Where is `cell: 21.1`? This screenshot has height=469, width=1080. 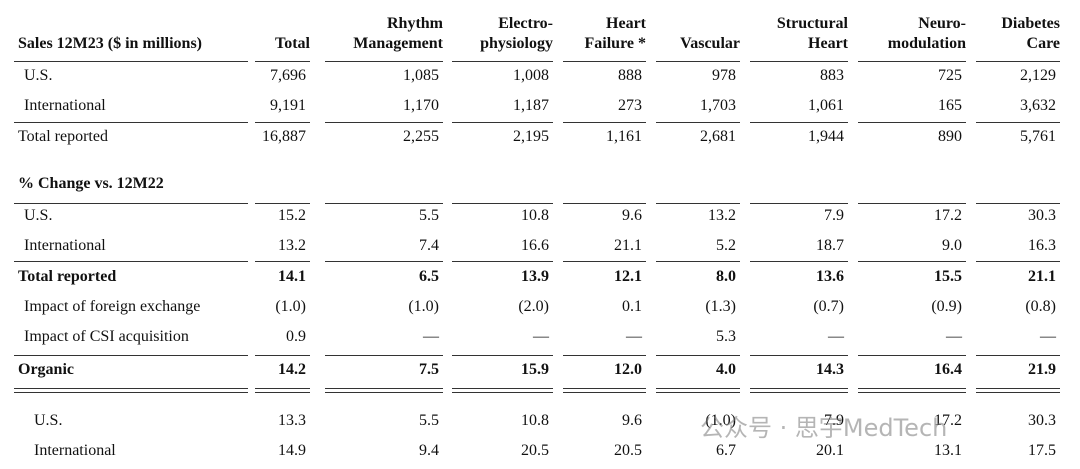 cell: 21.1 is located at coordinates (628, 245).